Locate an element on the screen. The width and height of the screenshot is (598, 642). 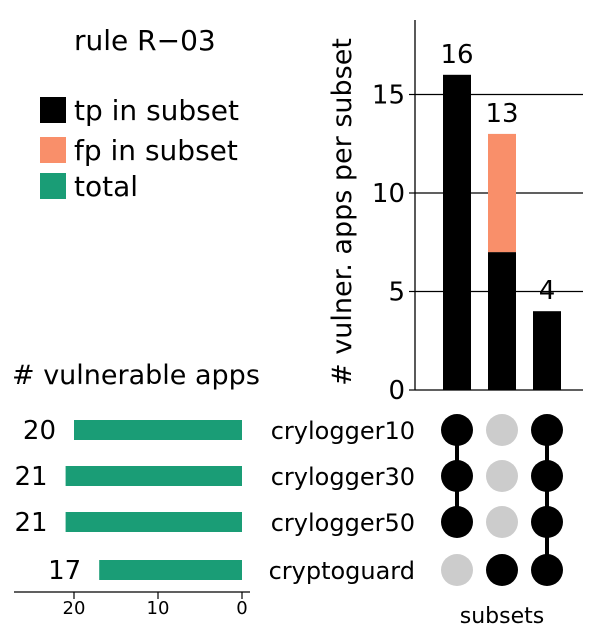
y-tick-label: 0 is located at coordinates (396, 391).